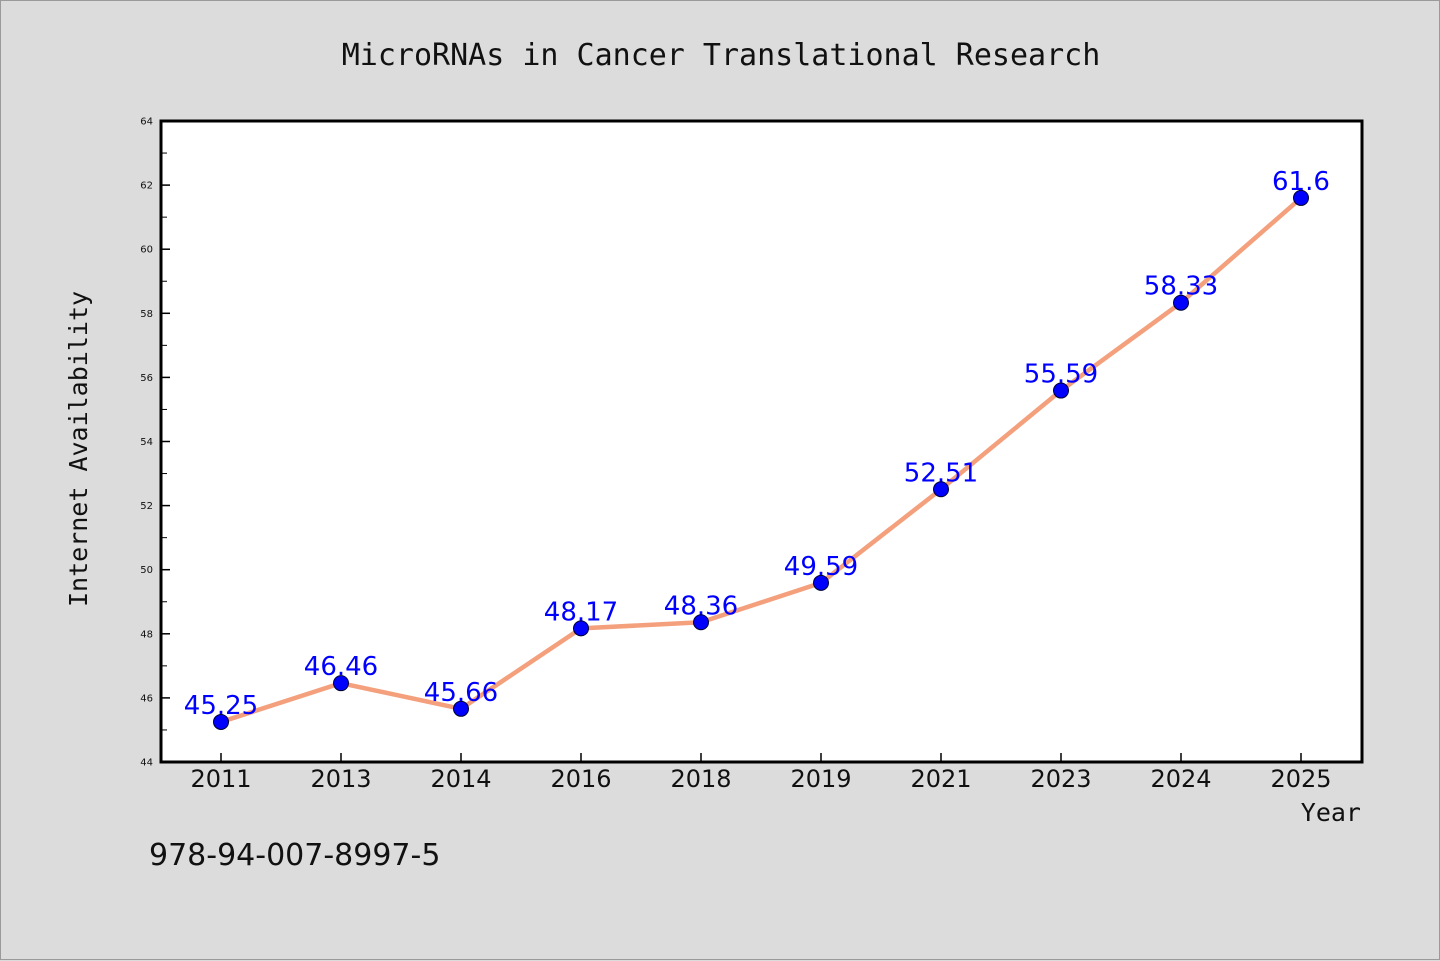  Describe the element at coordinates (146, 506) in the screenshot. I see `y-tick-label: 52` at that location.